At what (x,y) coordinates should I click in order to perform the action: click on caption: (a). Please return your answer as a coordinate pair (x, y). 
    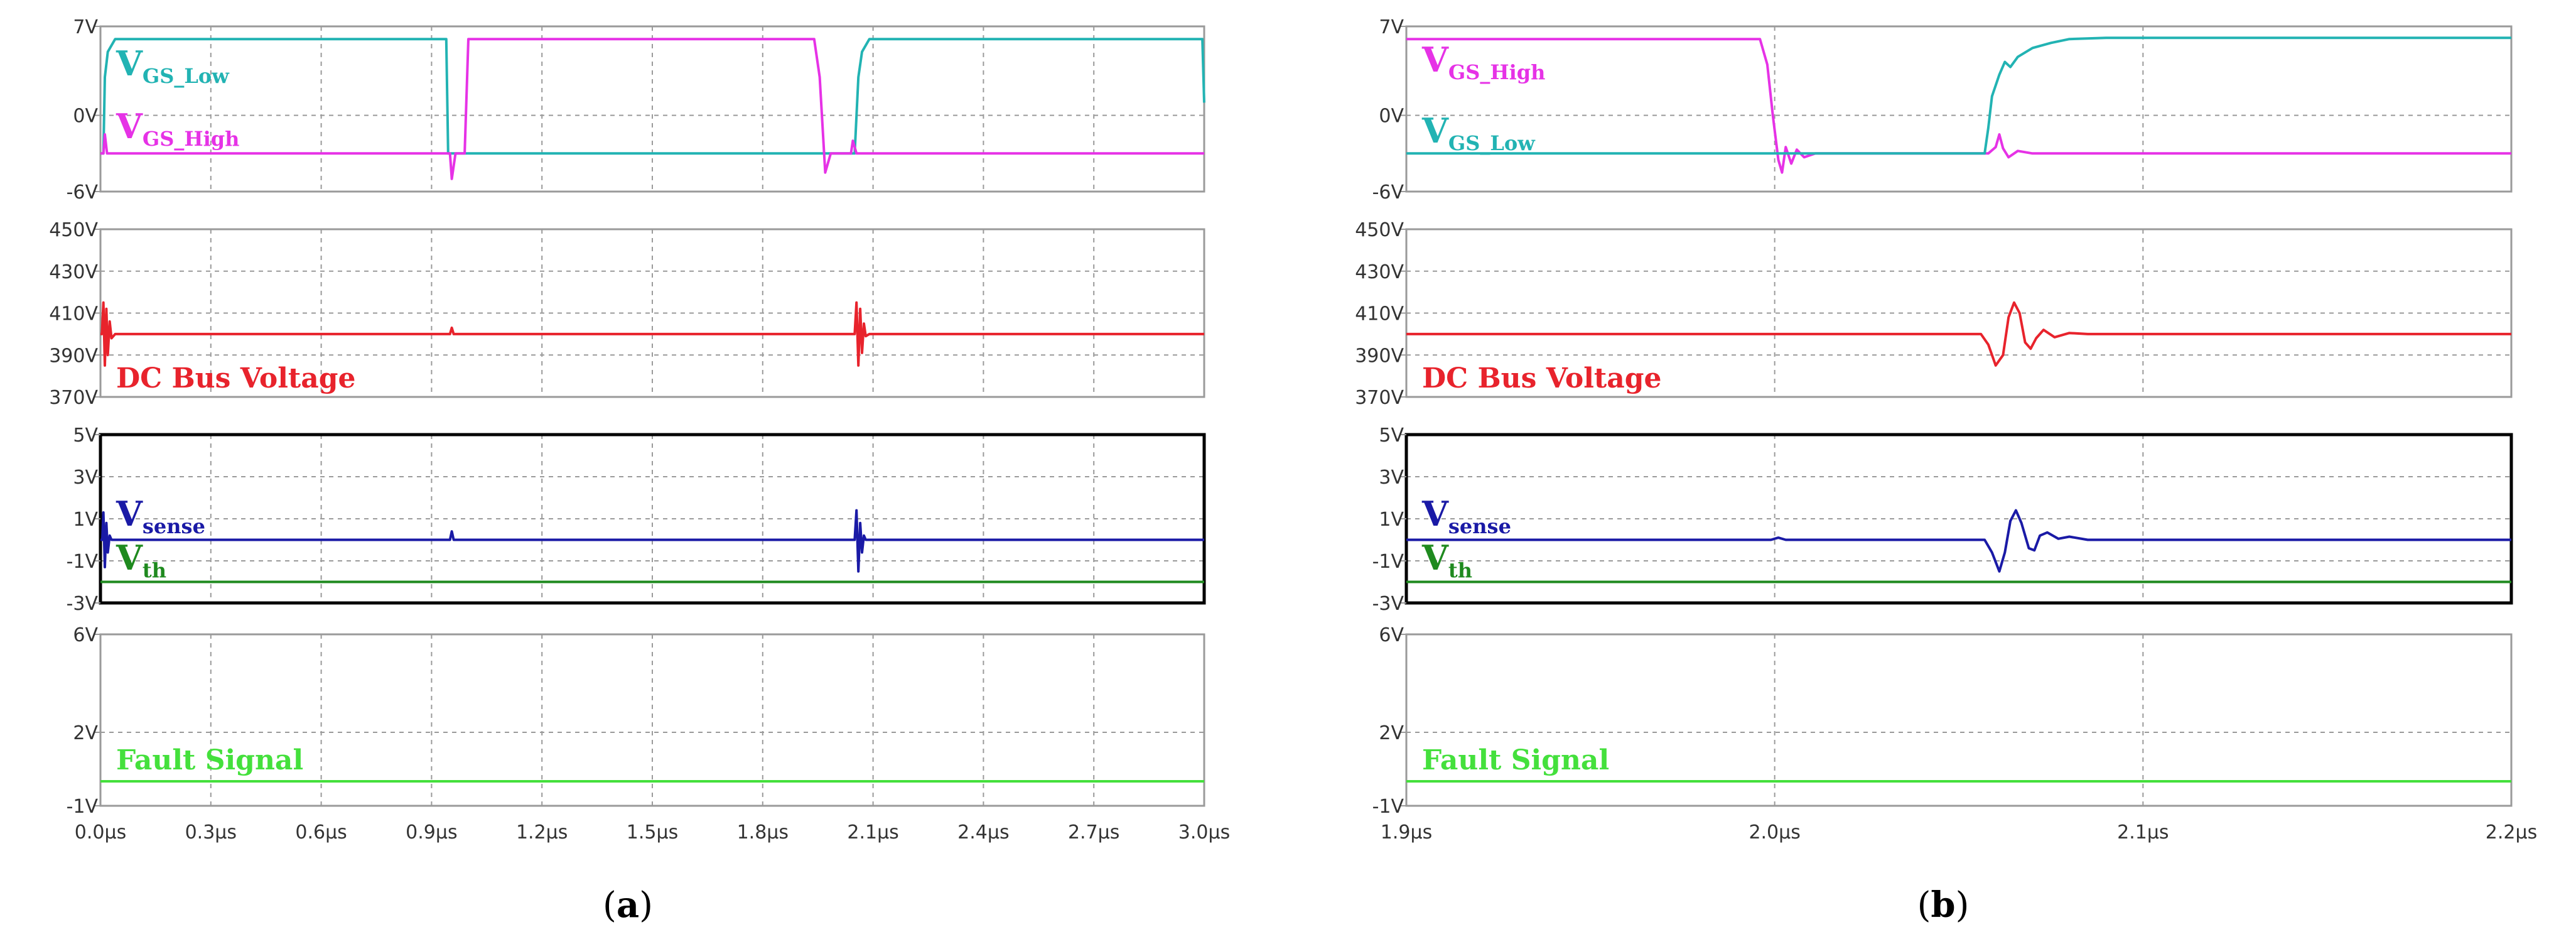
    Looking at the image, I should click on (628, 905).